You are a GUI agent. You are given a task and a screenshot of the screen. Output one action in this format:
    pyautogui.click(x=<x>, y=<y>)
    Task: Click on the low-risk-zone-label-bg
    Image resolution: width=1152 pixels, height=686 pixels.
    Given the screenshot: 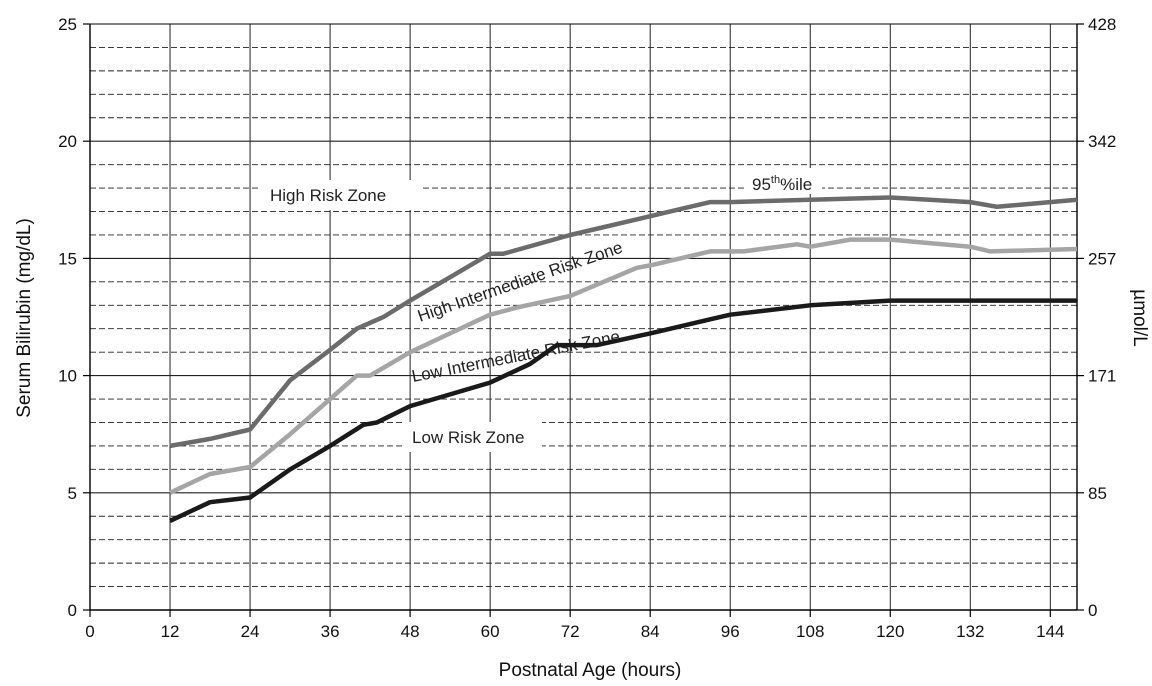 What is the action you would take?
    pyautogui.click(x=473, y=437)
    